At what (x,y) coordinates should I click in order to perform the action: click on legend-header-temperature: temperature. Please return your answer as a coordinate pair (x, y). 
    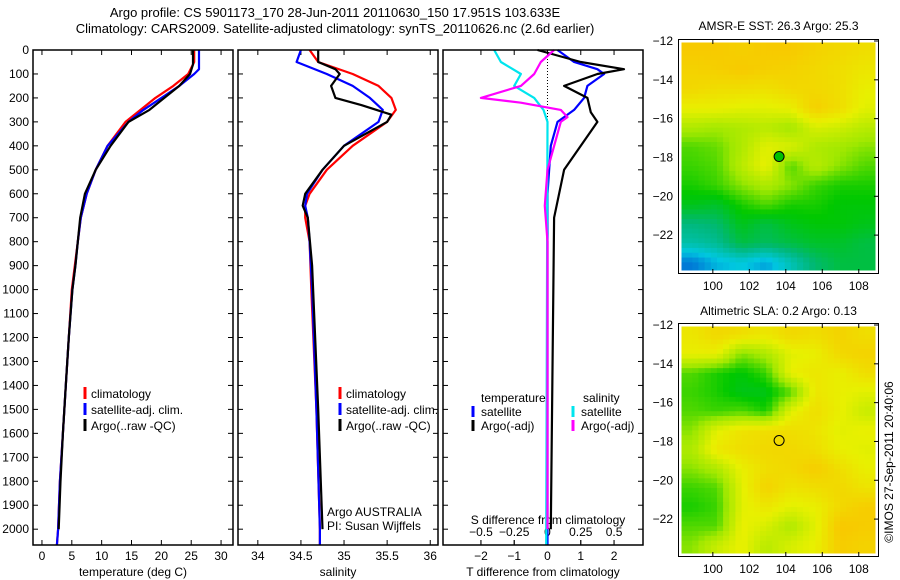
    Looking at the image, I should click on (513, 398).